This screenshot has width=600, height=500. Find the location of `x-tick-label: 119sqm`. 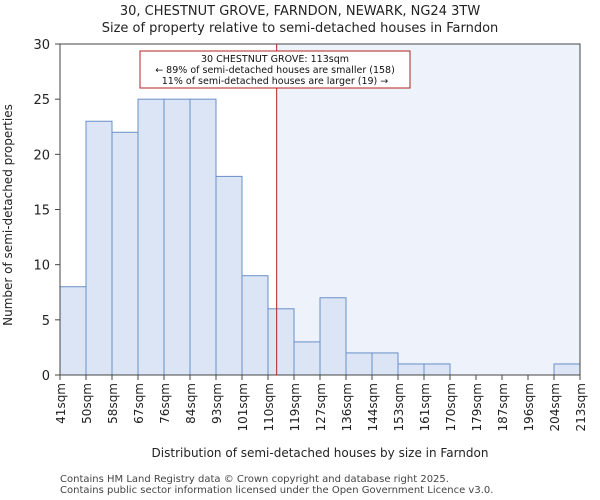

x-tick-label: 119sqm is located at coordinates (295, 407).